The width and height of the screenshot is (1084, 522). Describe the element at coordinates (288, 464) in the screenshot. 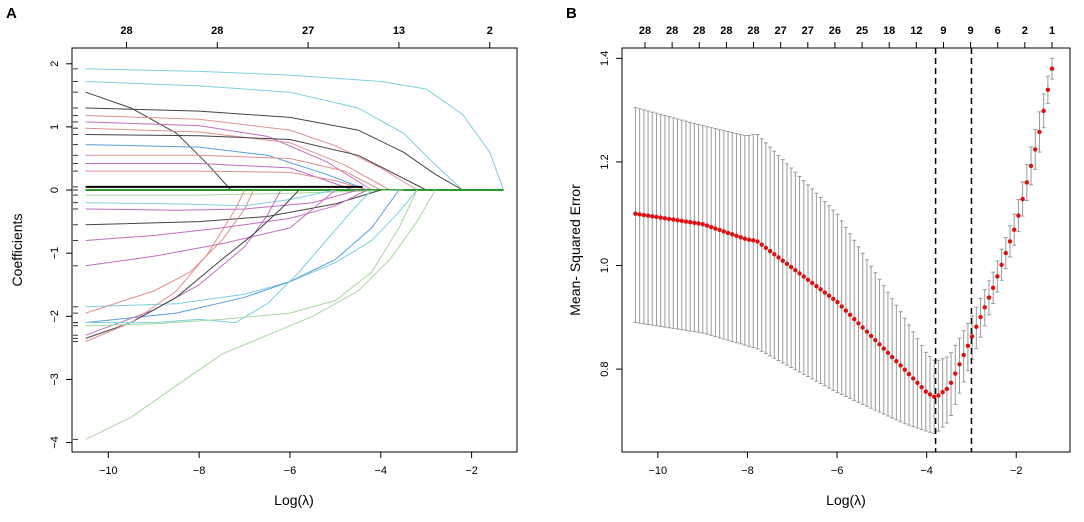

I see `panel-a-x-axis: −10 −8 −6 −4 −2` at that location.